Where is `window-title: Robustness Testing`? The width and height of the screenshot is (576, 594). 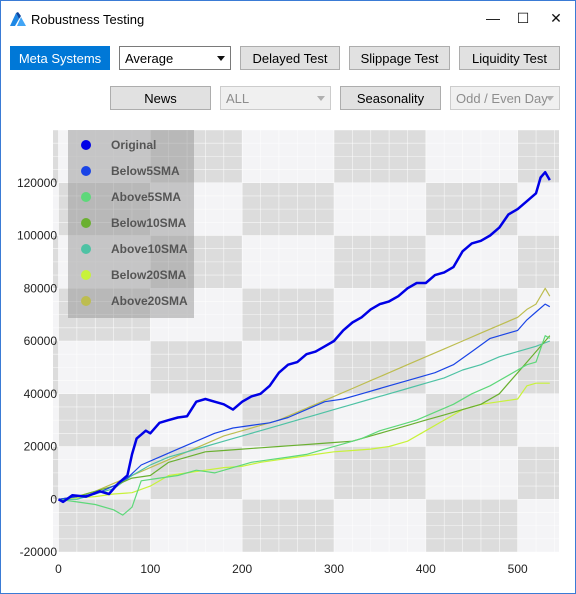 window-title: Robustness Testing is located at coordinates (88, 19).